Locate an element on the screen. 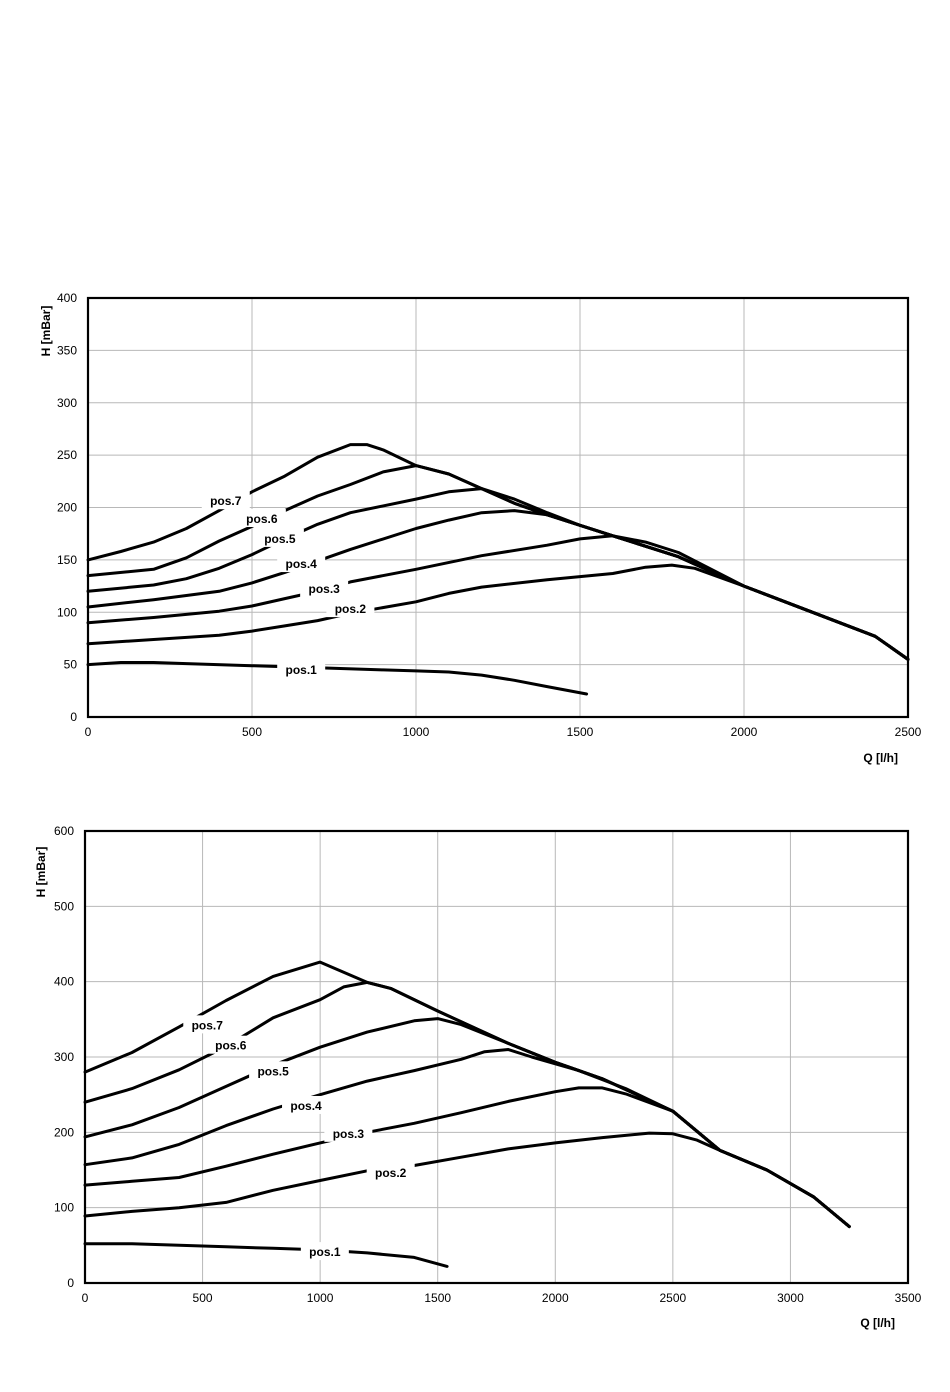 The width and height of the screenshot is (950, 1392). y-tick-label: 250 is located at coordinates (67, 455).